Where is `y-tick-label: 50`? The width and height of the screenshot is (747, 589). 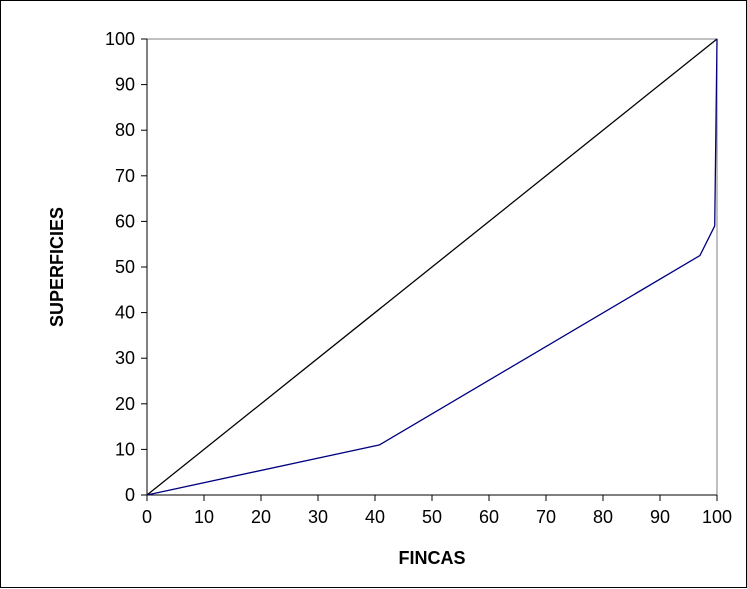
y-tick-label: 50 is located at coordinates (125, 267).